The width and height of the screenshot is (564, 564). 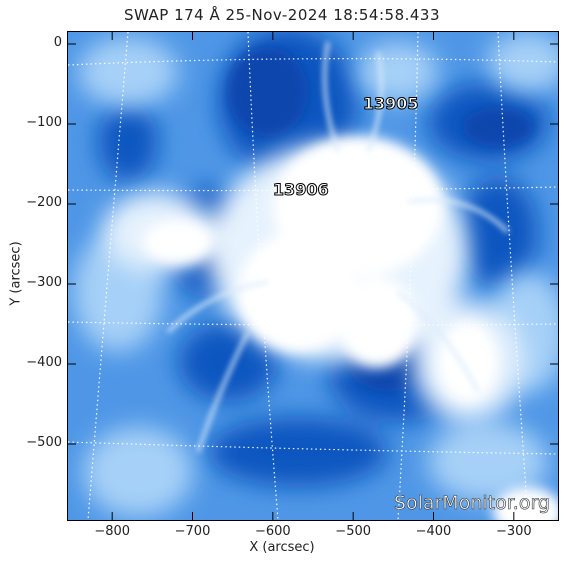 What do you see at coordinates (44, 122) in the screenshot?
I see `y-tick-label: −100` at bounding box center [44, 122].